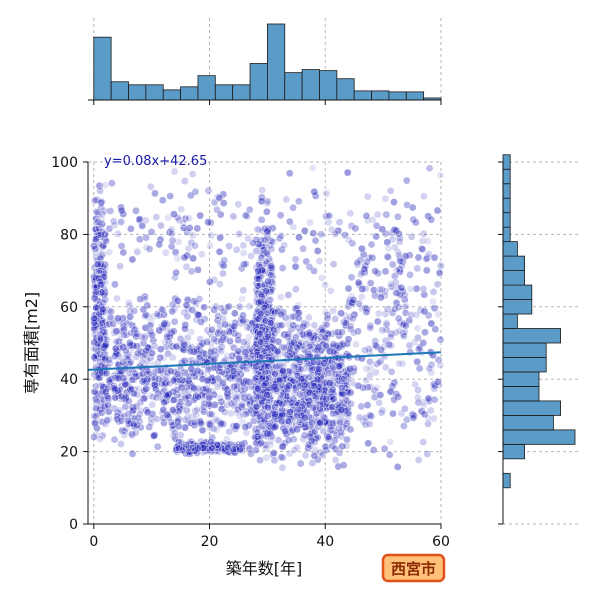 This screenshot has width=600, height=600. What do you see at coordinates (210, 542) in the screenshot?
I see `x-tick-label: 20` at bounding box center [210, 542].